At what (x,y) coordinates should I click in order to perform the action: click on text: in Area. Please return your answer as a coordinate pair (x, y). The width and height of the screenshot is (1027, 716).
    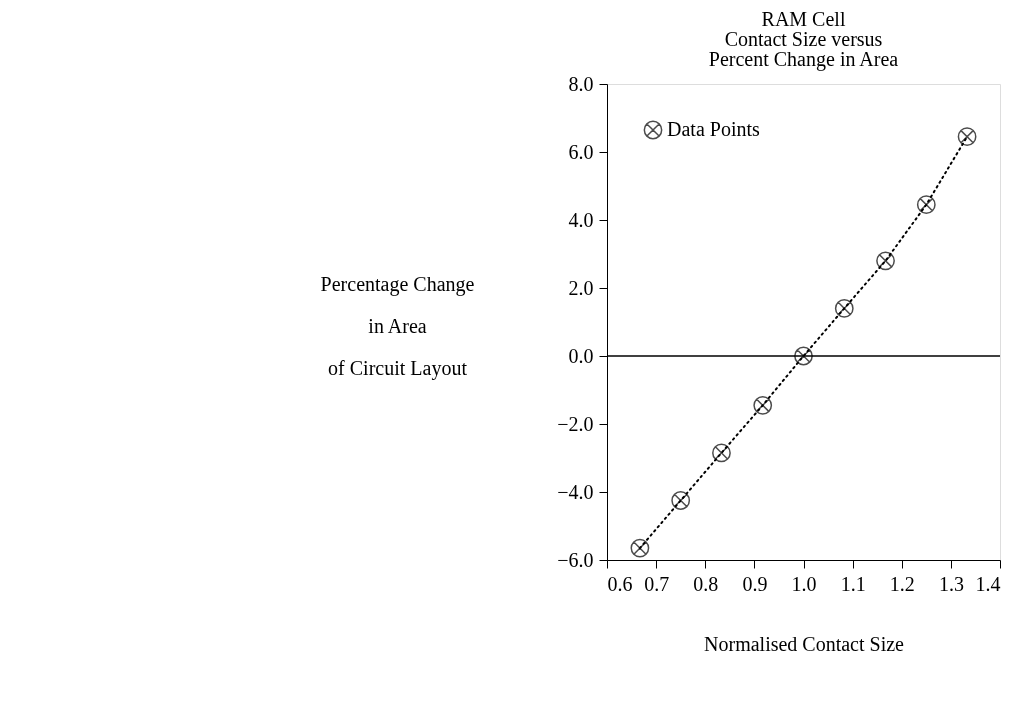
    Looking at the image, I should click on (397, 325).